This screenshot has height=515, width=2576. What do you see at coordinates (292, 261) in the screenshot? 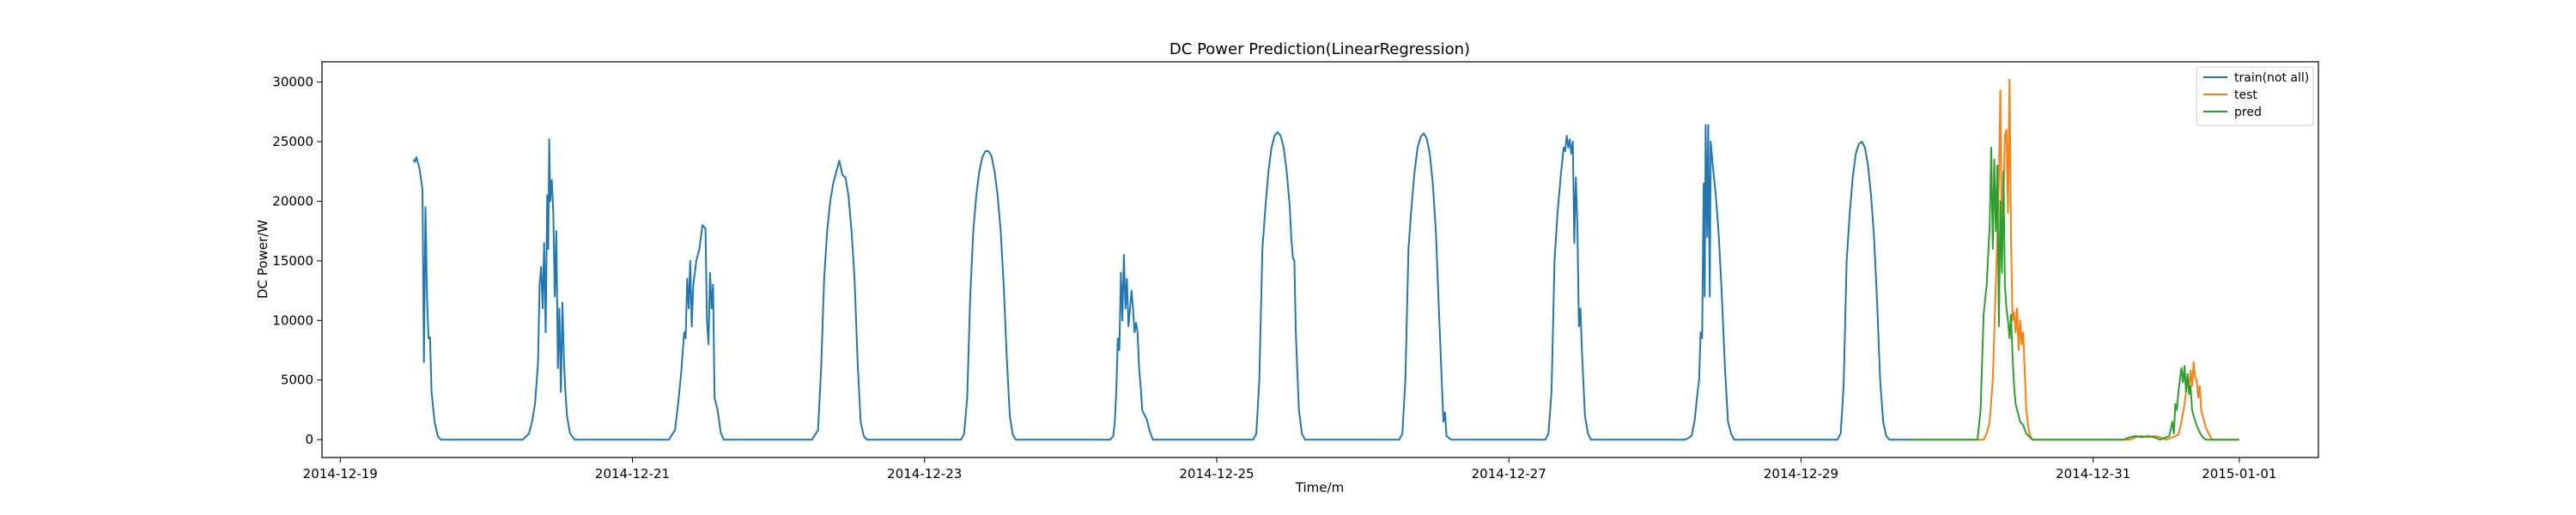
I see `y-tick-label: 15000` at bounding box center [292, 261].